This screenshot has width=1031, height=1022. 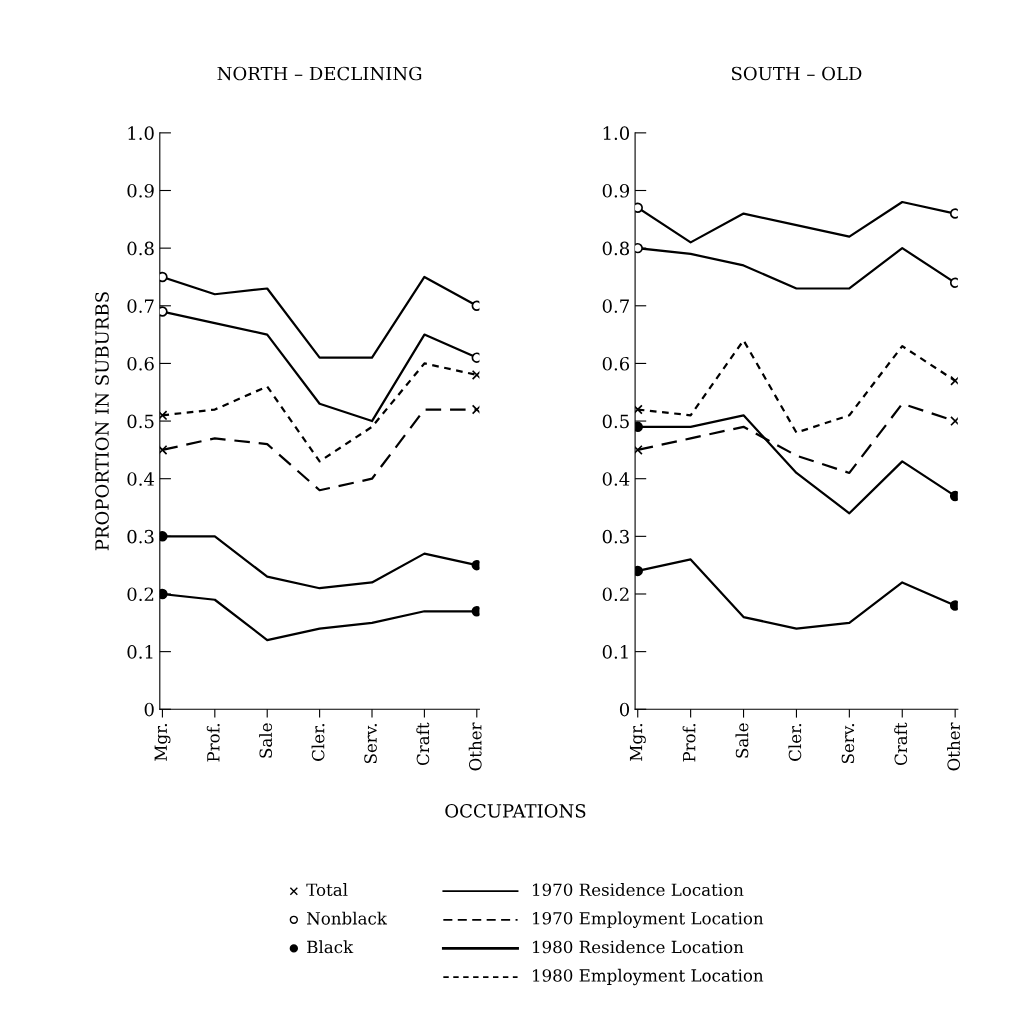 What do you see at coordinates (796, 73) in the screenshot?
I see `chart-title: SOUTH – OLD` at bounding box center [796, 73].